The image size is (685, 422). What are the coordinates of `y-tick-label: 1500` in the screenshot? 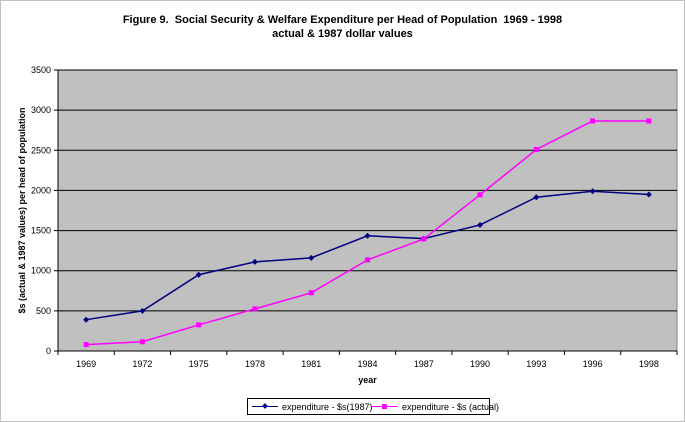 It's located at (41, 231).